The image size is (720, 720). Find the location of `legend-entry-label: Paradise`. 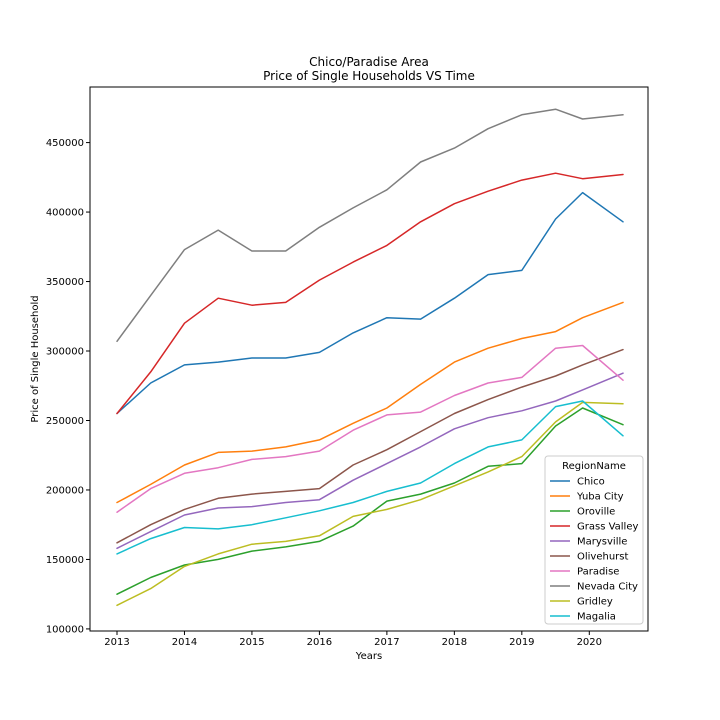

legend-entry-label: Paradise is located at coordinates (598, 572).